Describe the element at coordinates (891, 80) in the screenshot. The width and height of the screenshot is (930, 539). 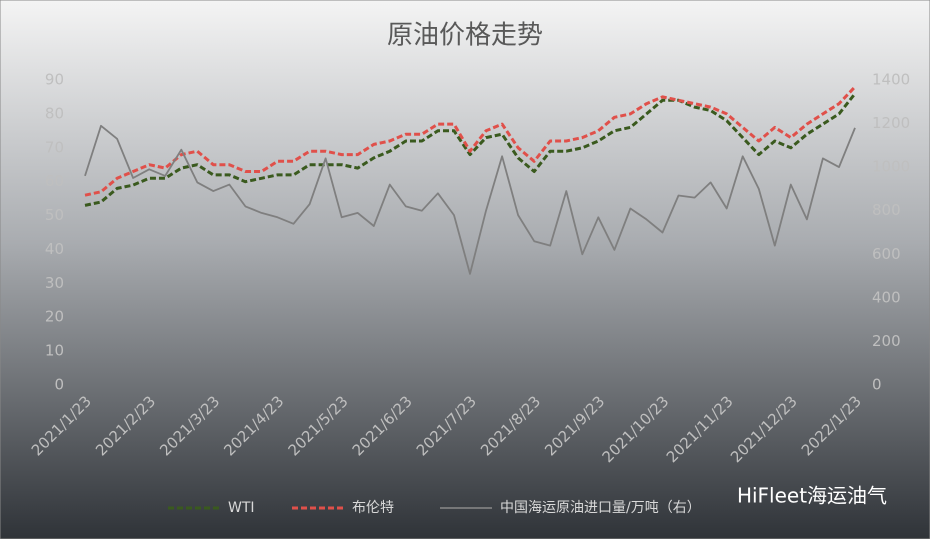
I see `y2-tick-label: 1400` at that location.